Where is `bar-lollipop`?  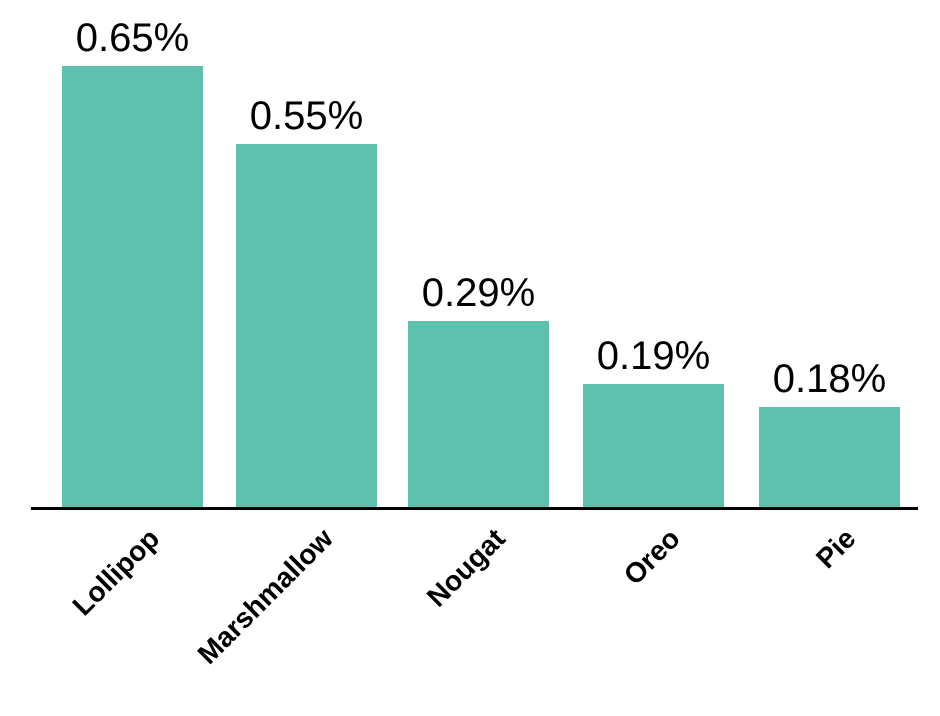 bar-lollipop is located at coordinates (132, 287).